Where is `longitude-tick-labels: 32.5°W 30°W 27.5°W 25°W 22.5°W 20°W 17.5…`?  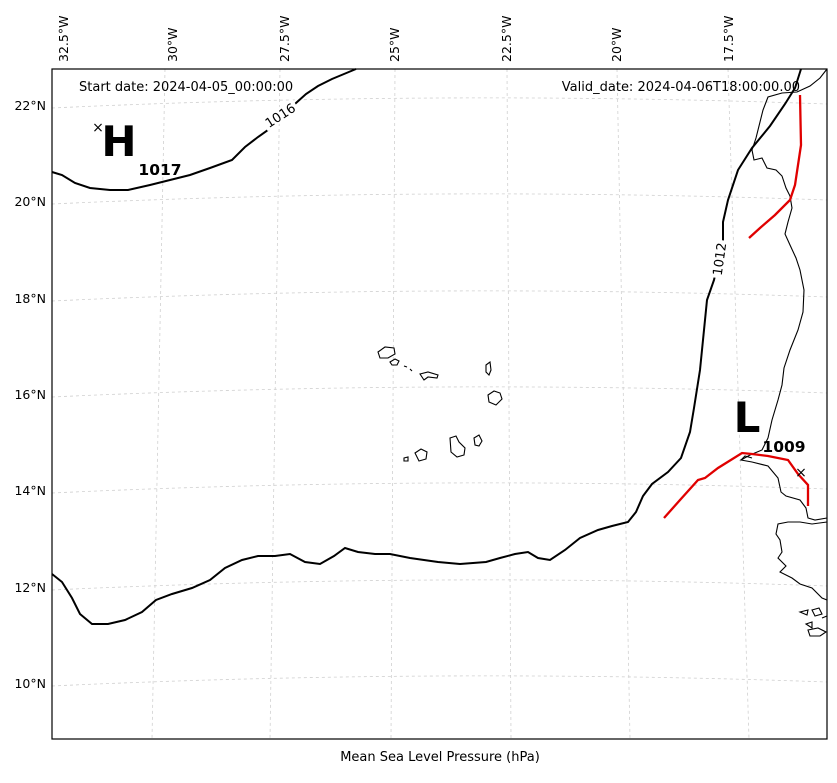
longitude-tick-labels: 32.5°W 30°W 27.5°W 25°W 22.5°W 20°W 17.5… is located at coordinates (396, 39).